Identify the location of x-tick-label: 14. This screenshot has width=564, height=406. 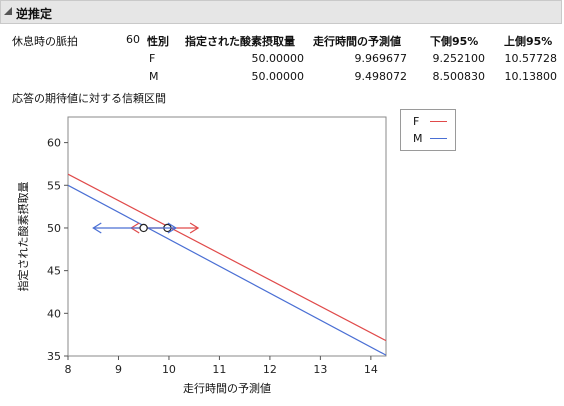
(371, 369).